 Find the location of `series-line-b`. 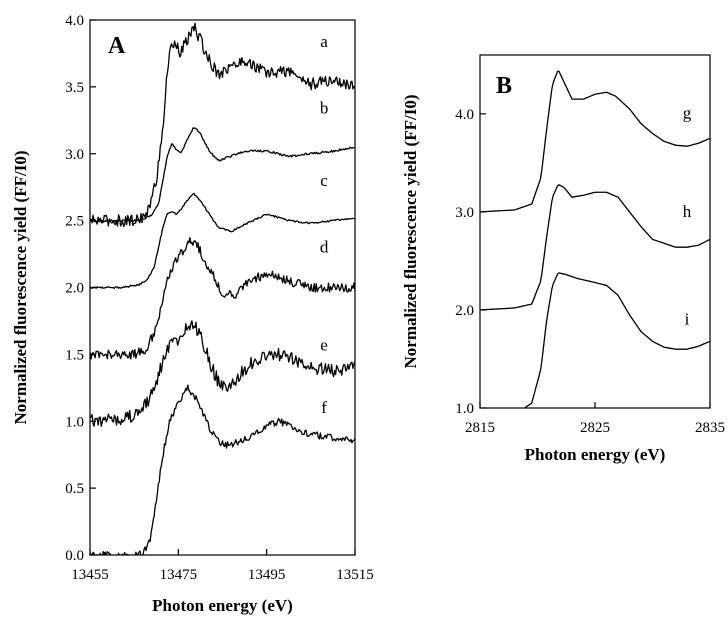

series-line-b is located at coordinates (222, 175).